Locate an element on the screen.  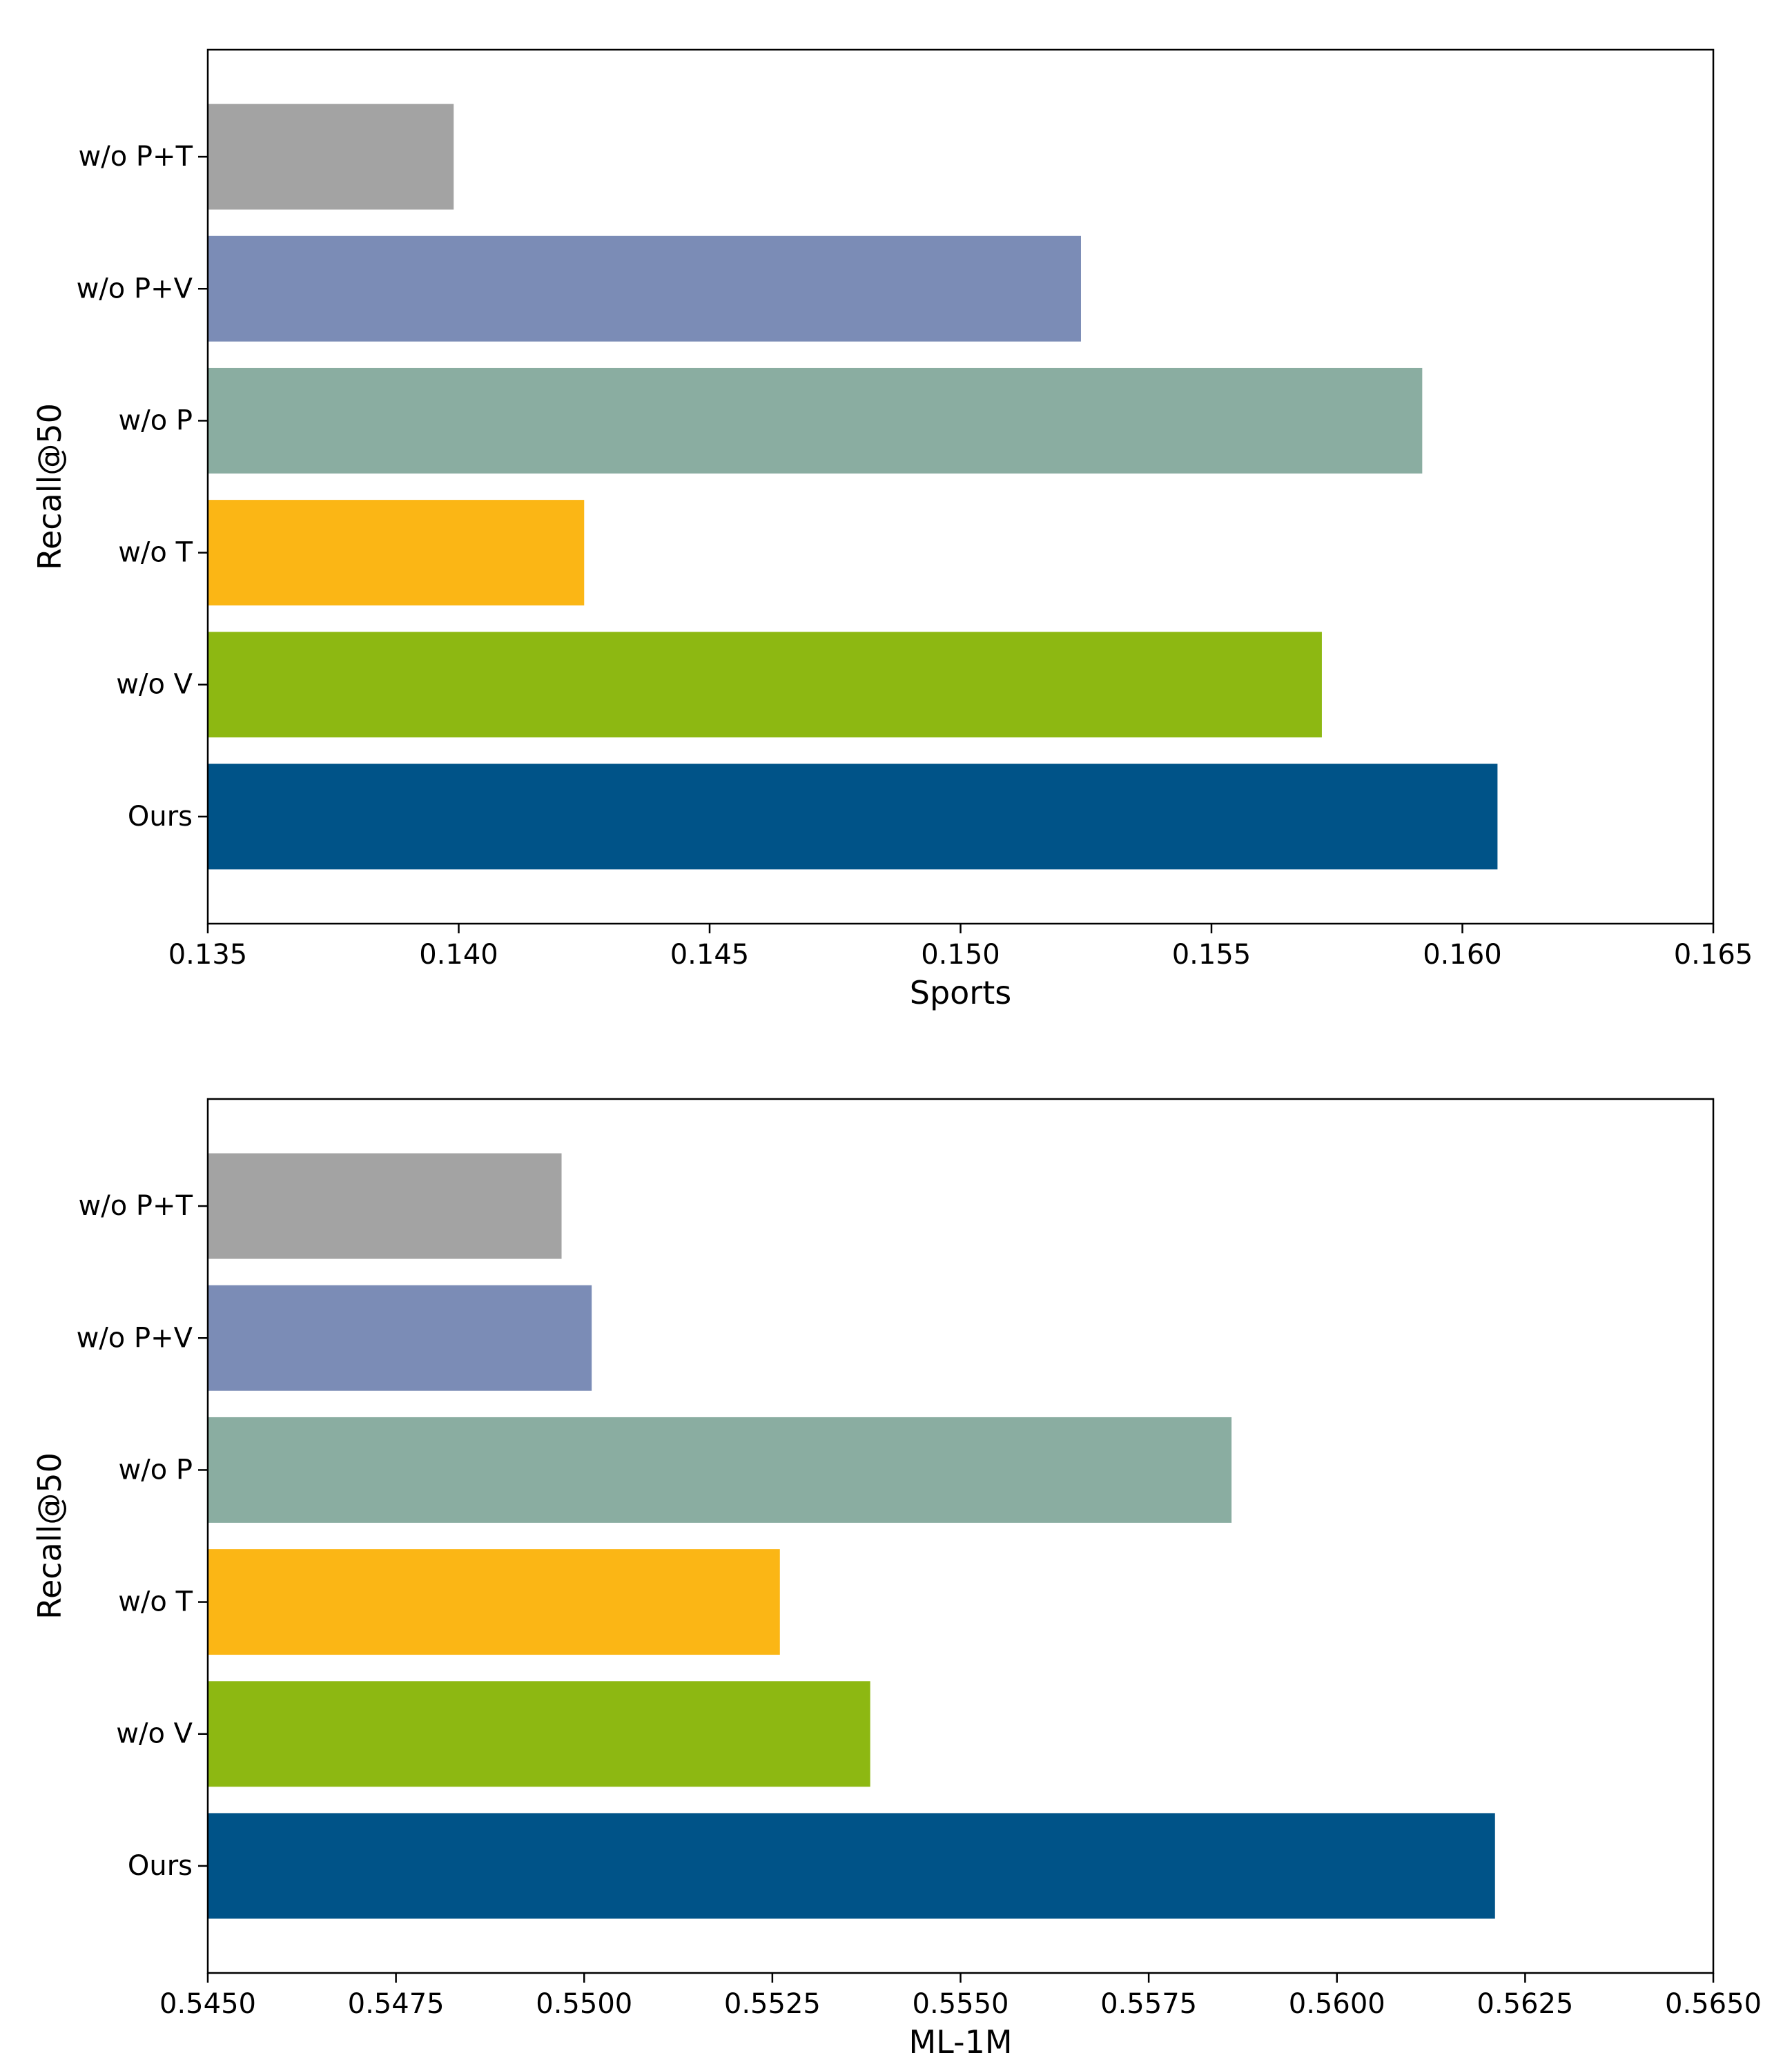
x-tick-label: 0.150 is located at coordinates (960, 955).